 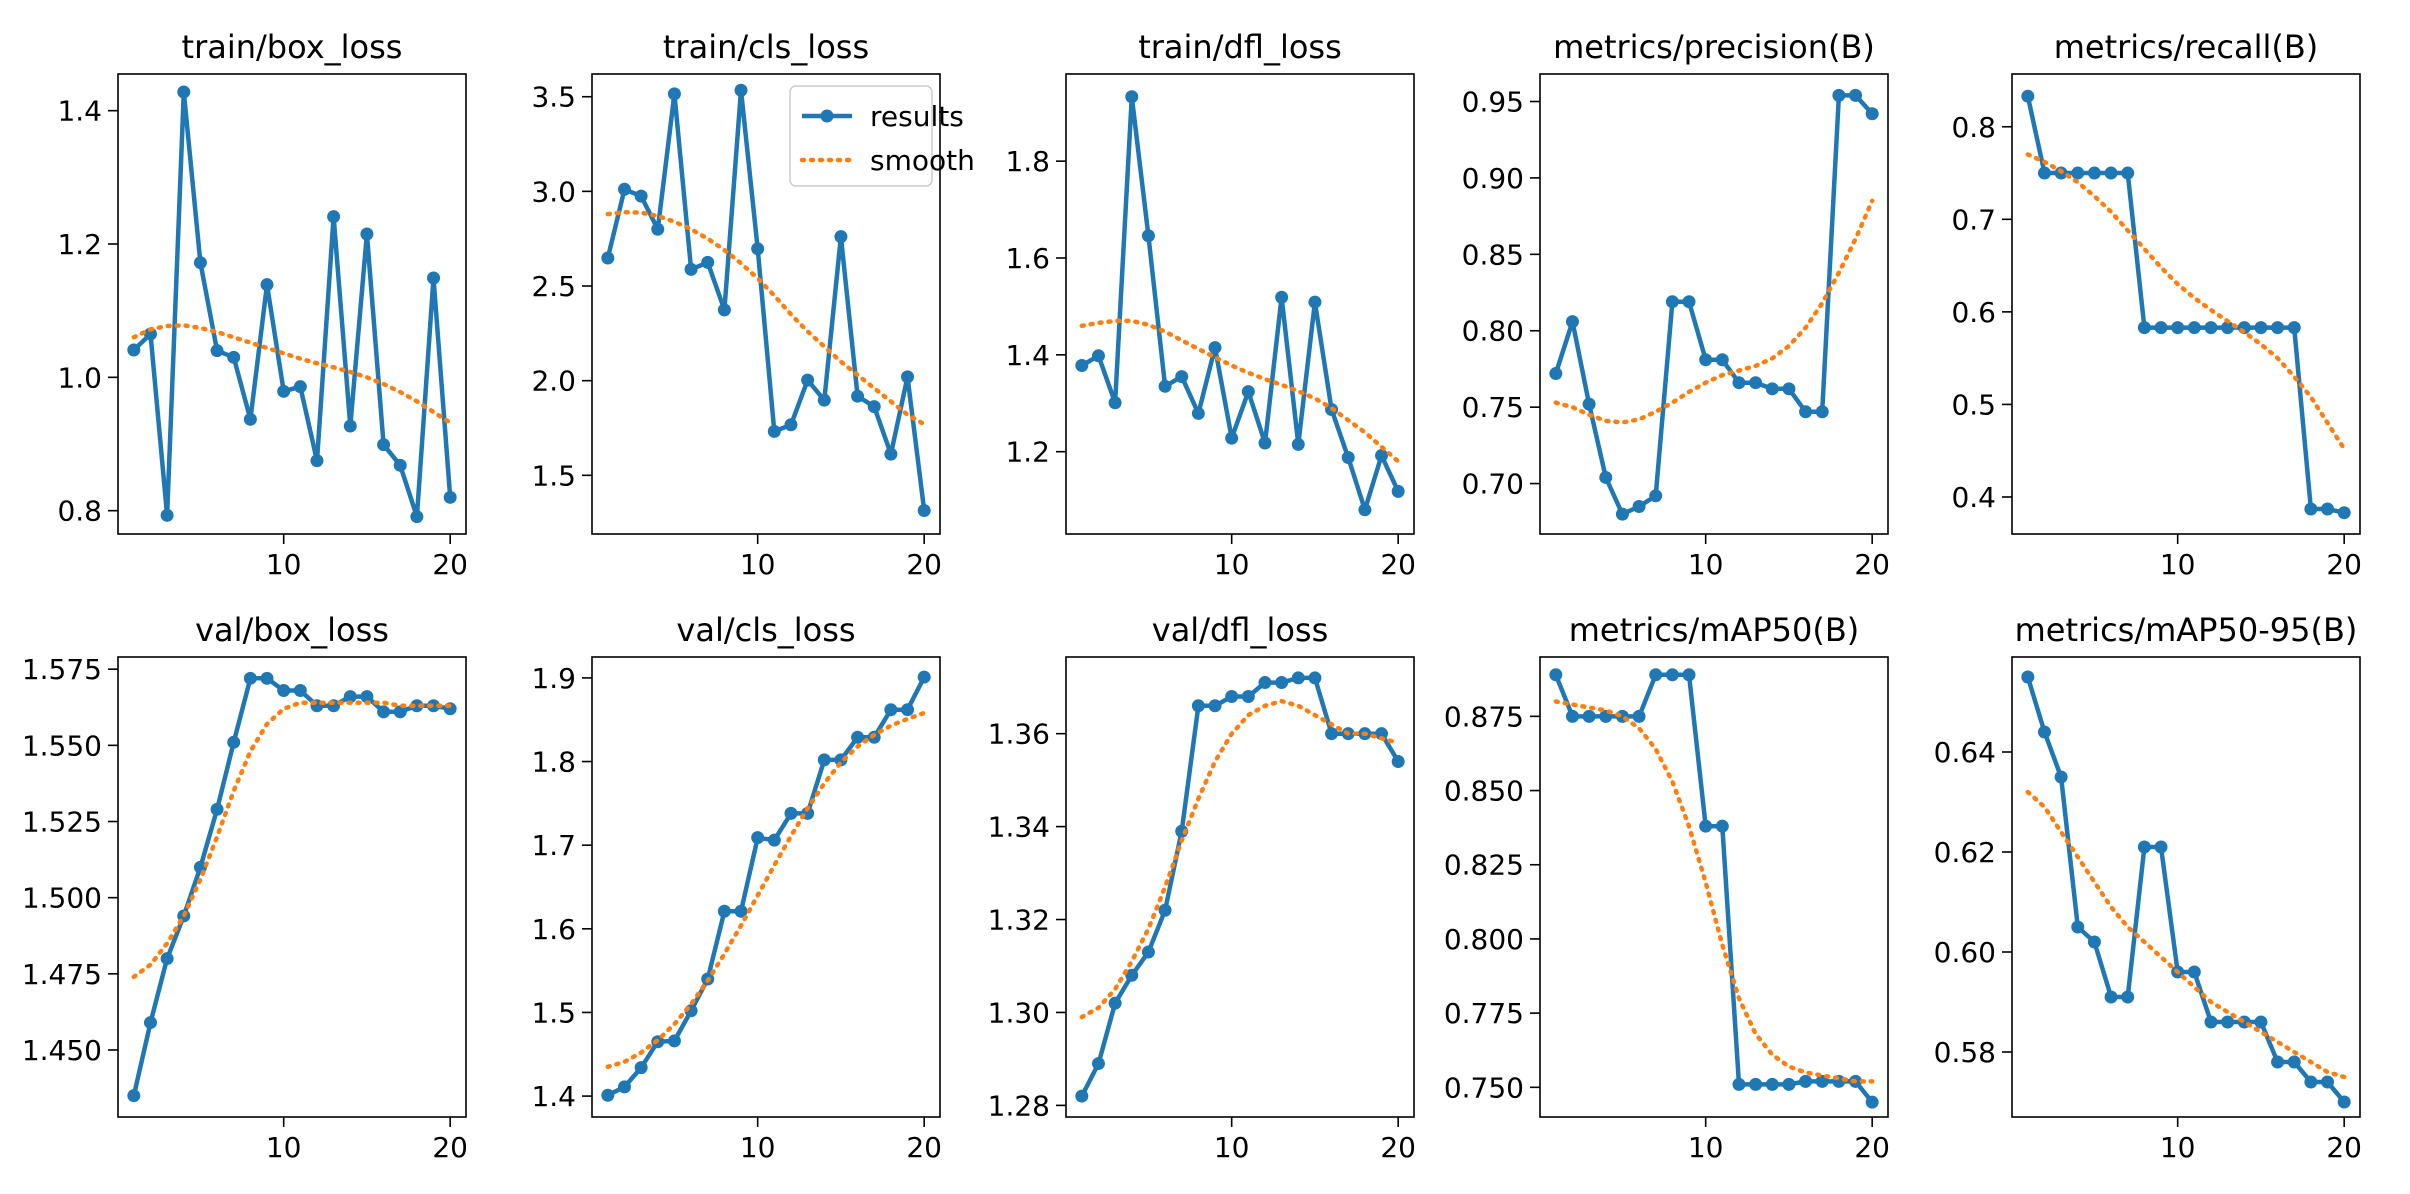 I want to click on chart-9-xtick-label-0: 10, so click(x=2178, y=1147).